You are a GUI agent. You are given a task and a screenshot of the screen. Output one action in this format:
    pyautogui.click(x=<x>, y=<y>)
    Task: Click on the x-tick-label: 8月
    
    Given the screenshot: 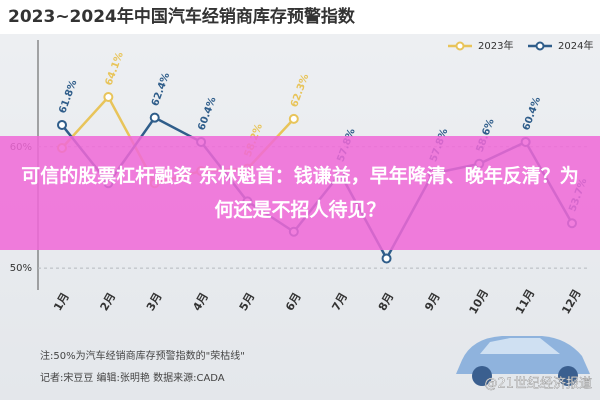 What is the action you would take?
    pyautogui.click(x=386, y=301)
    